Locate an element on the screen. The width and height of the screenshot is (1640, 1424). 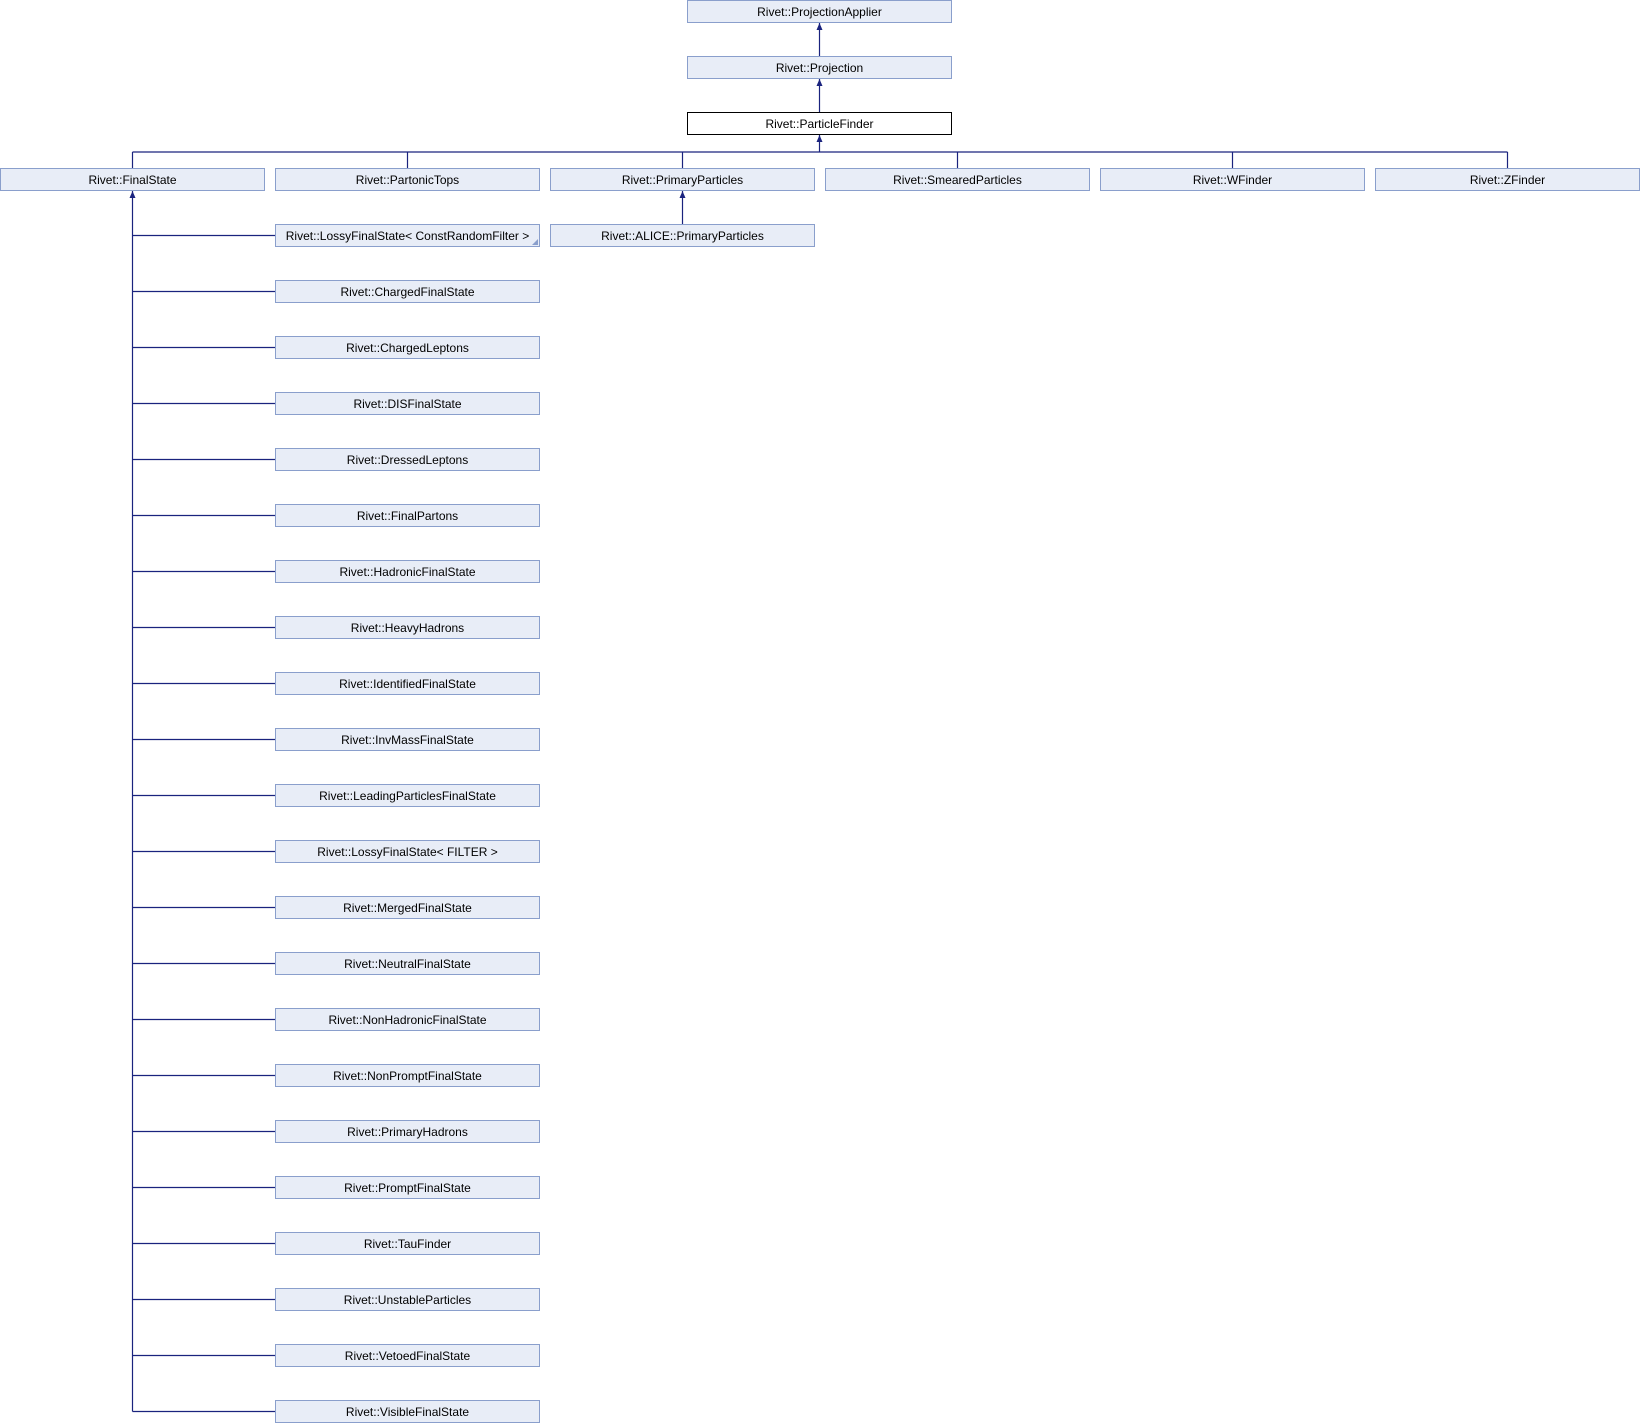
node-vetoed-final-state: Rivet::VetoedFinalState is located at coordinates (407, 1355).